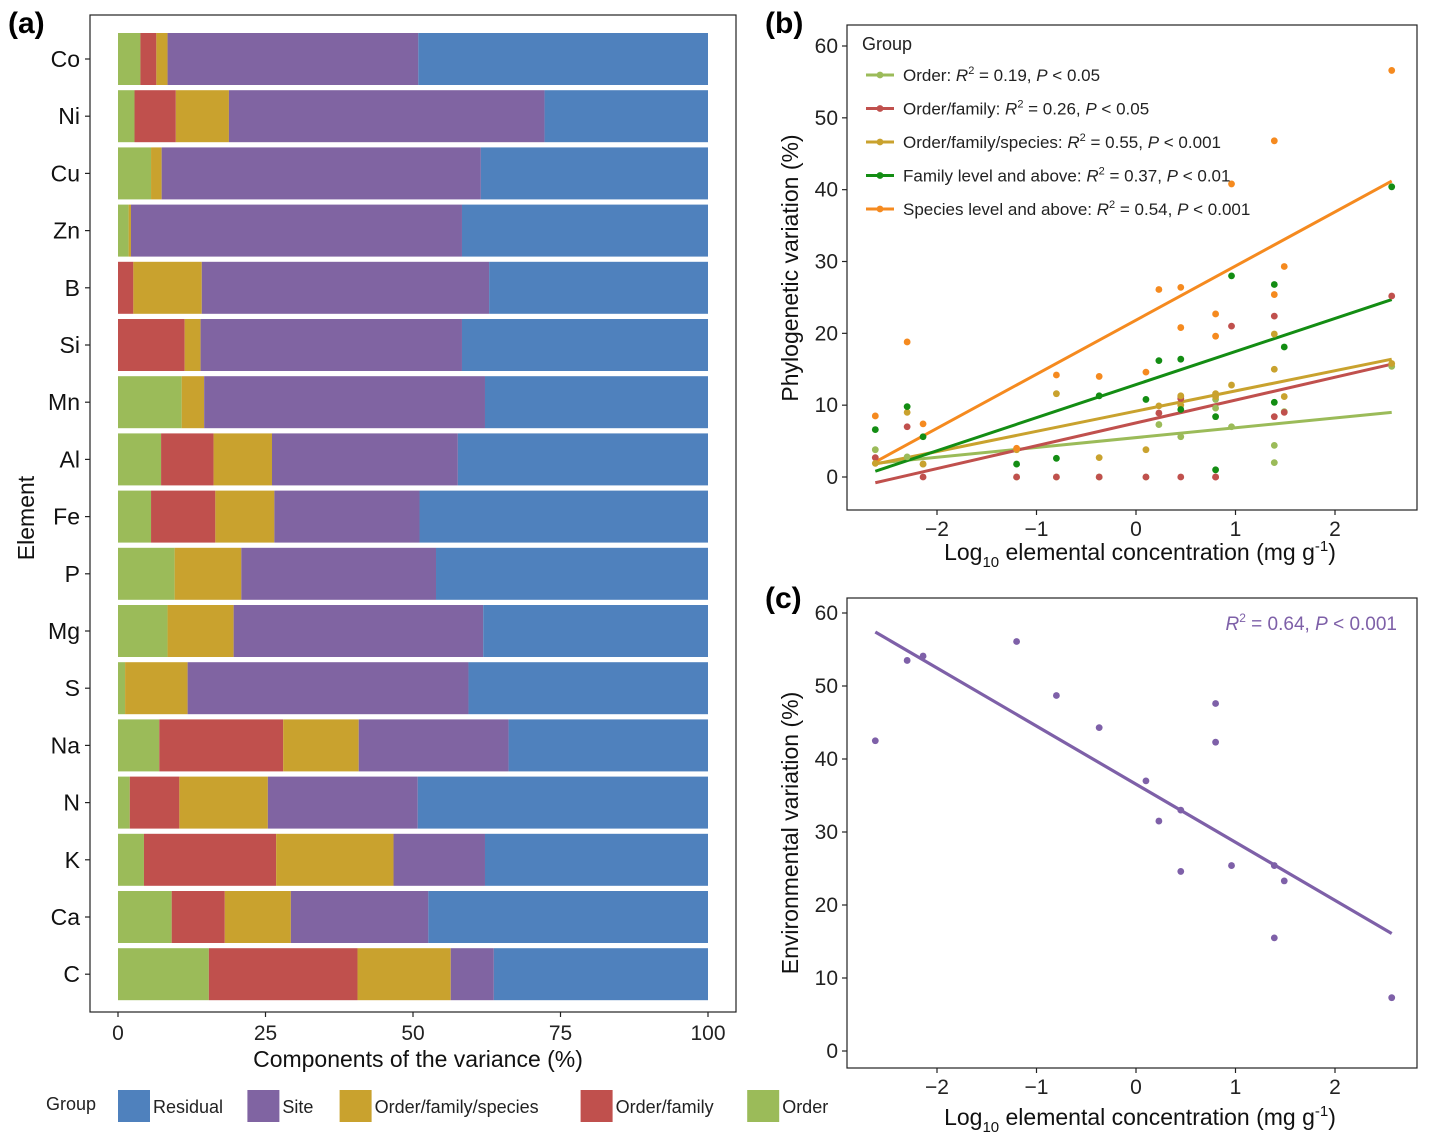 Image resolution: width=1429 pixels, height=1144 pixels. What do you see at coordinates (1335, 529) in the screenshot?
I see `x-tick-label-2: 2` at bounding box center [1335, 529].